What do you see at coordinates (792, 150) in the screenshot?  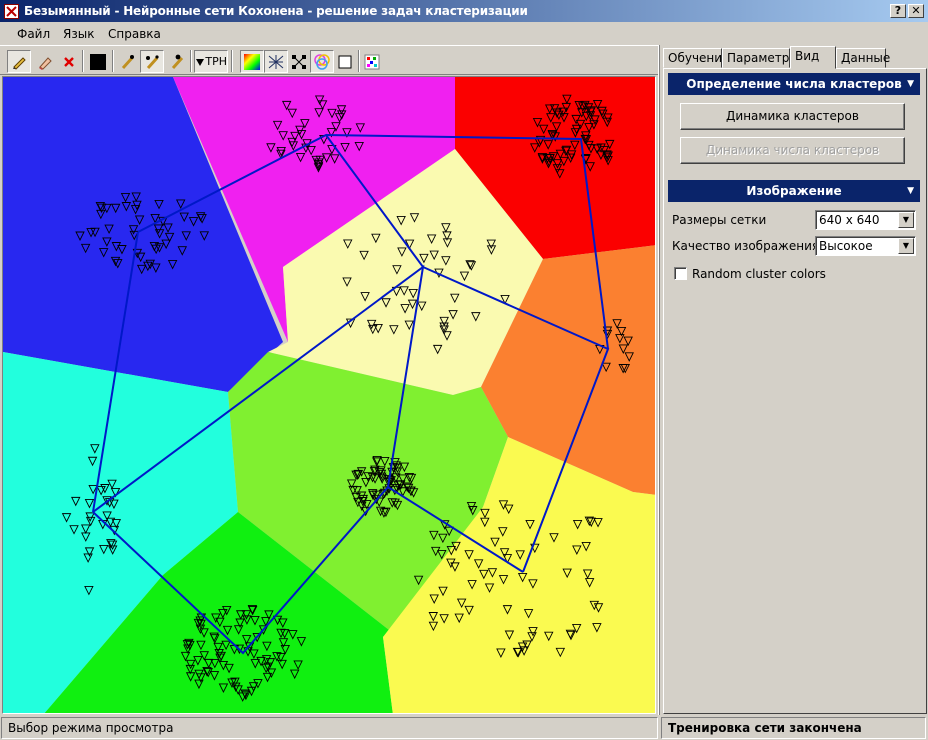 I see `cluster-count-dynamics-button: Динамика числа кластеров` at bounding box center [792, 150].